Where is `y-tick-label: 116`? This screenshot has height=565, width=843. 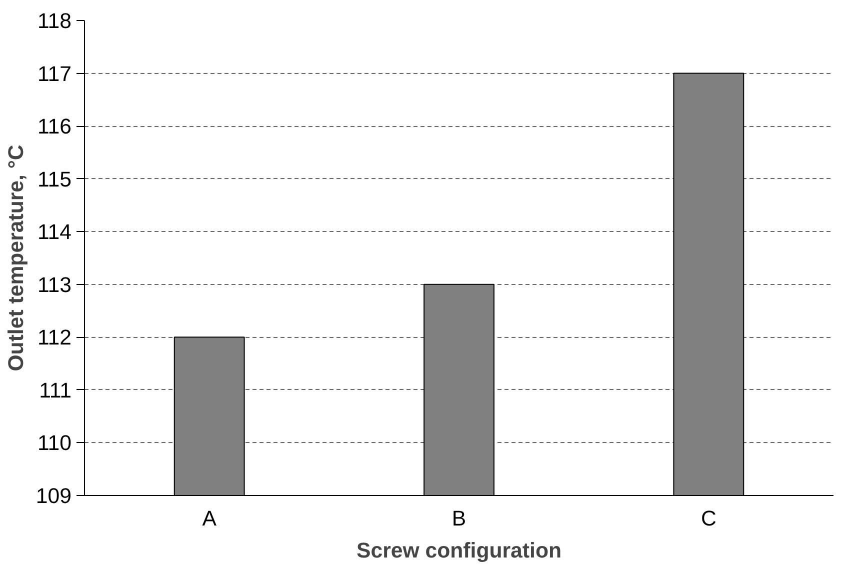
y-tick-label: 116 is located at coordinates (55, 126).